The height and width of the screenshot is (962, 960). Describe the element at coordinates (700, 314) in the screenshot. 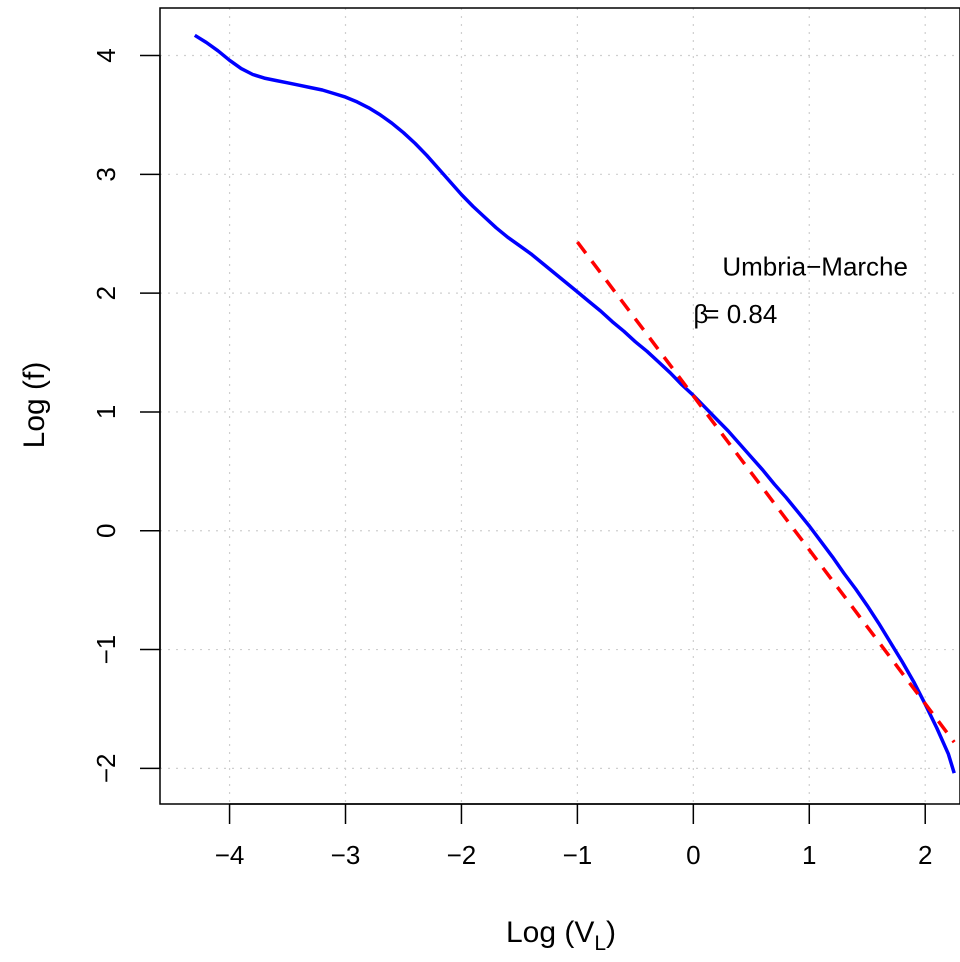

I see `beta-symbol: β` at that location.